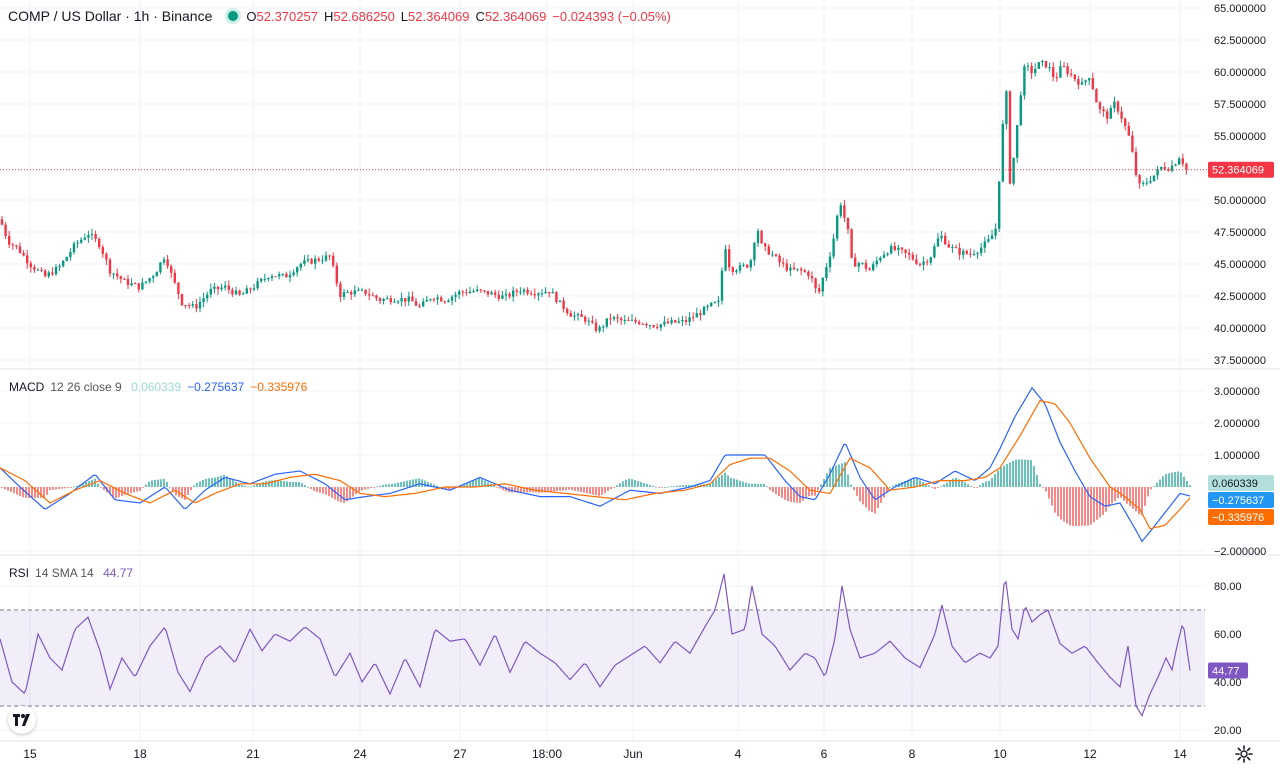 The width and height of the screenshot is (1280, 768). Describe the element at coordinates (110, 16) in the screenshot. I see `symbol-title: COMP / US Dollar · 1h · Binance` at that location.